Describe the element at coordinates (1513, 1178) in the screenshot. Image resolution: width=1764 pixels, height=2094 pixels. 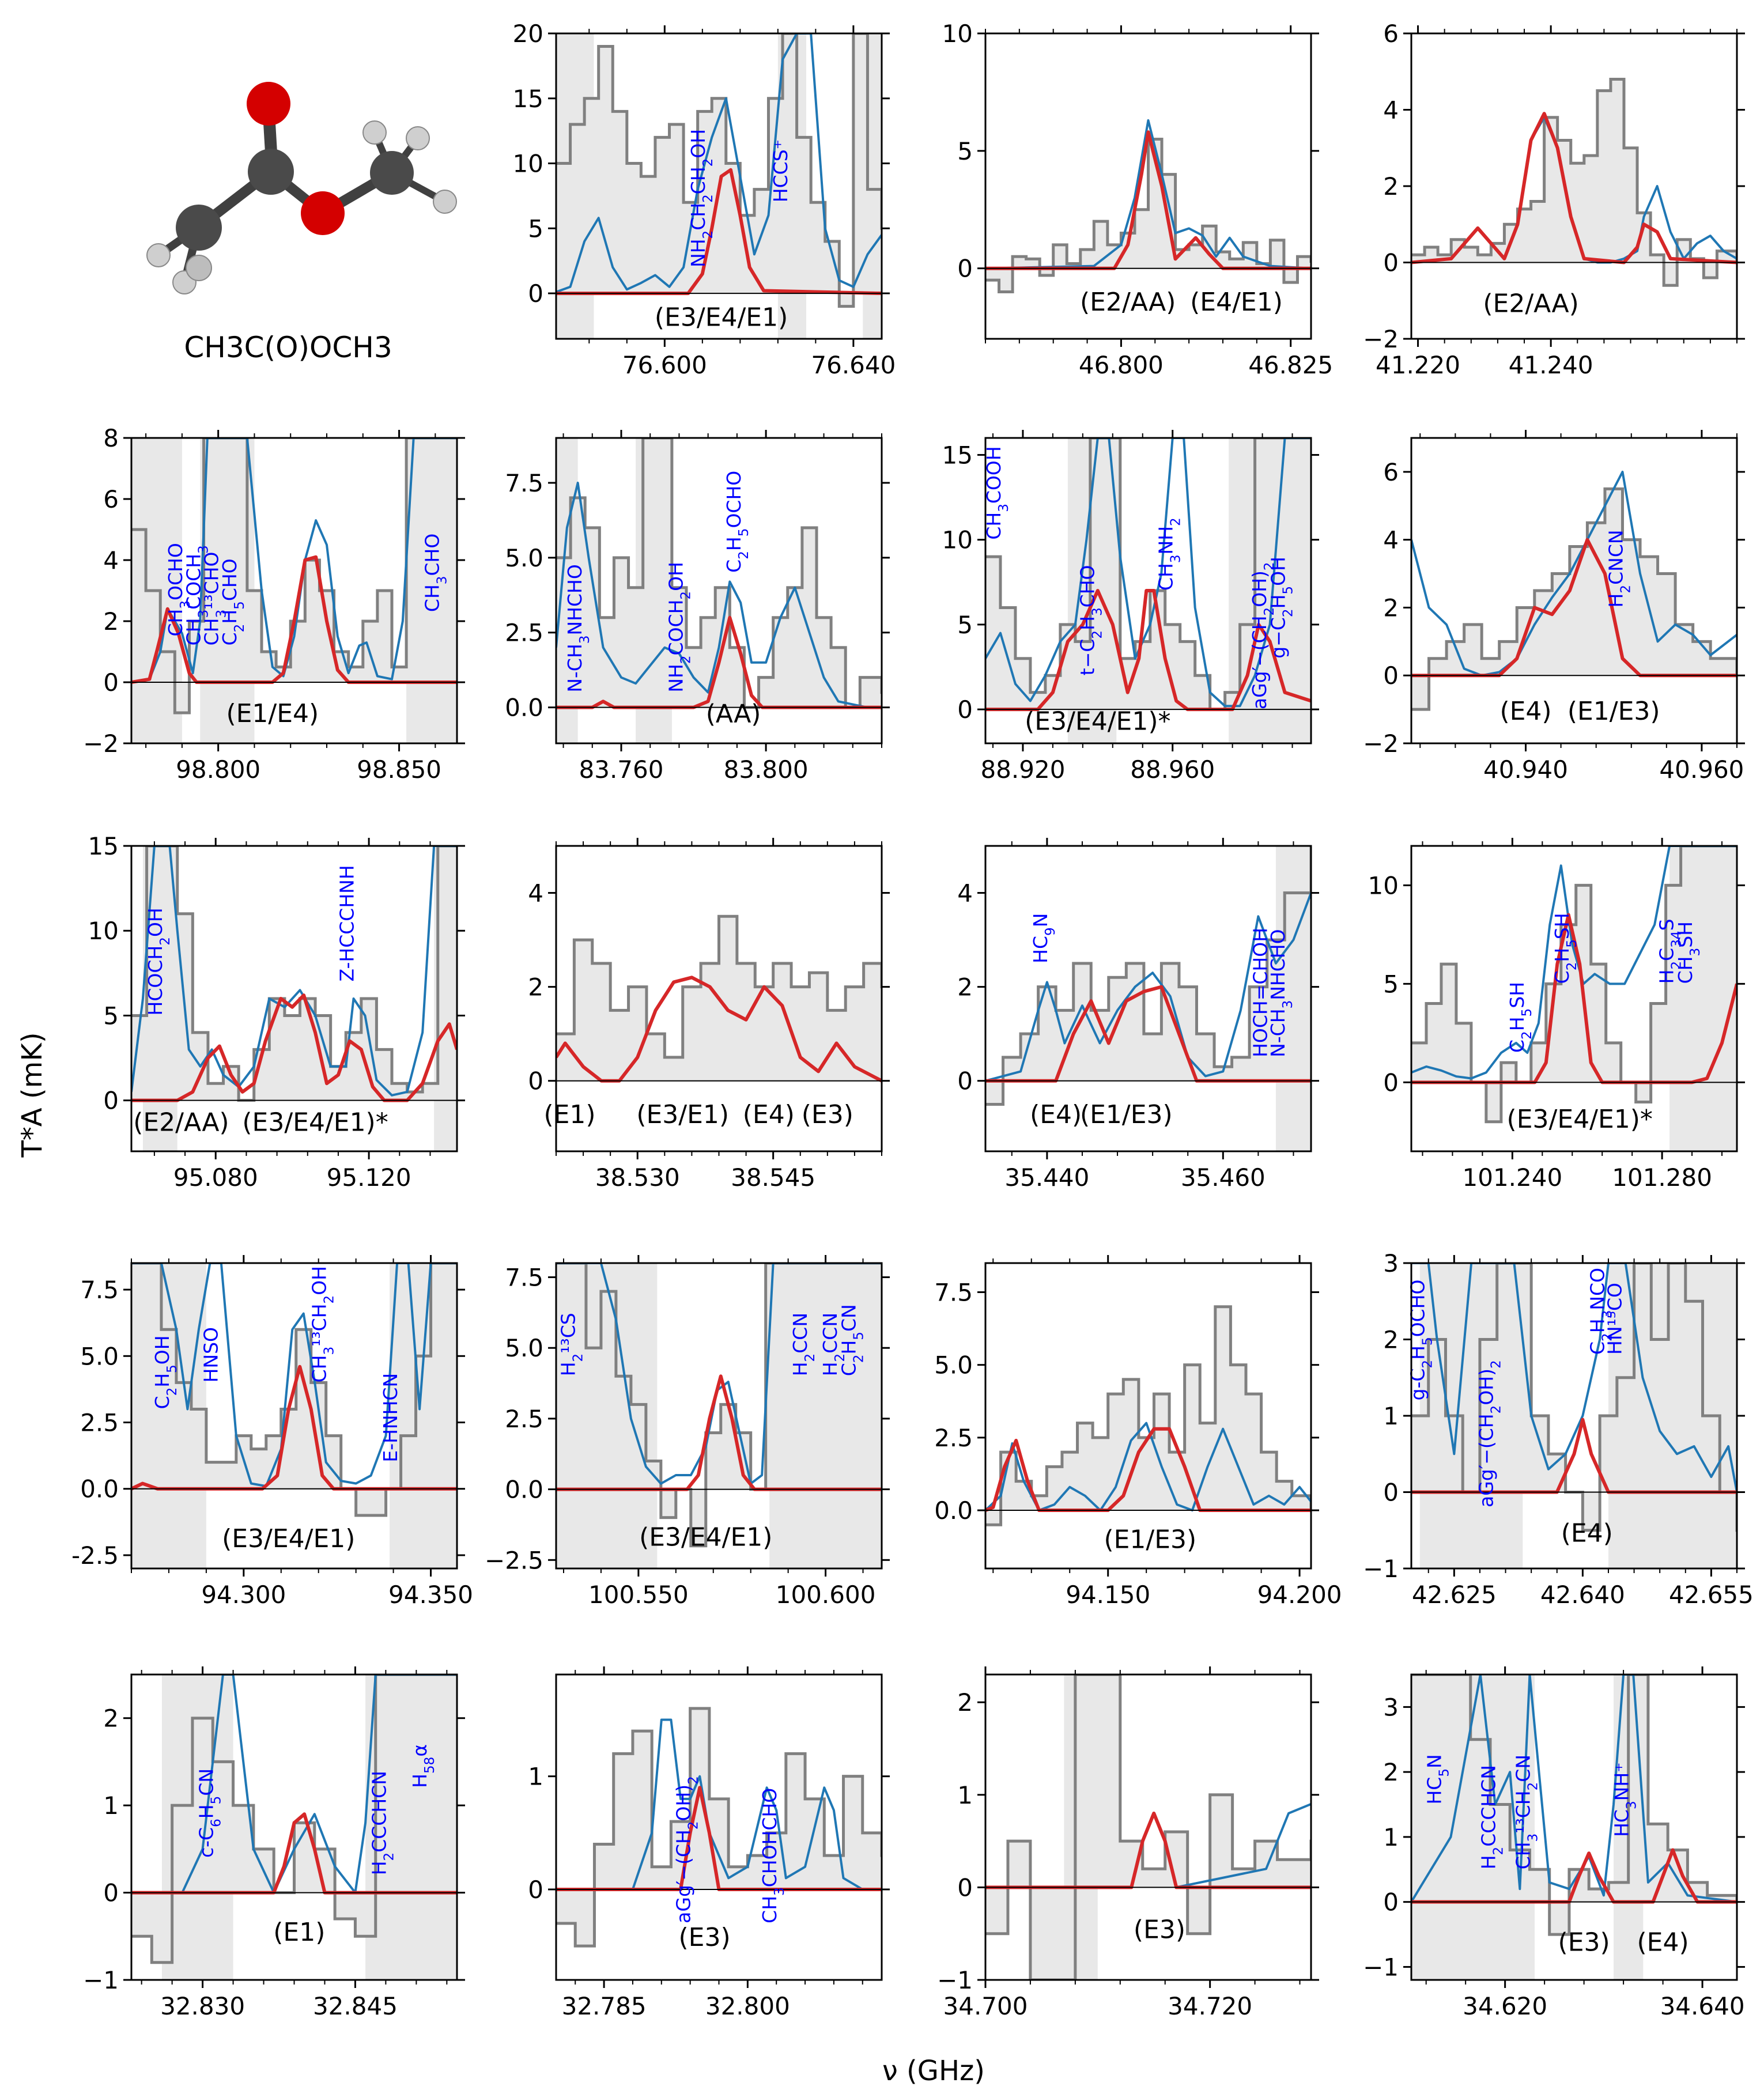
I see `x-tick-label: 101.240` at that location.